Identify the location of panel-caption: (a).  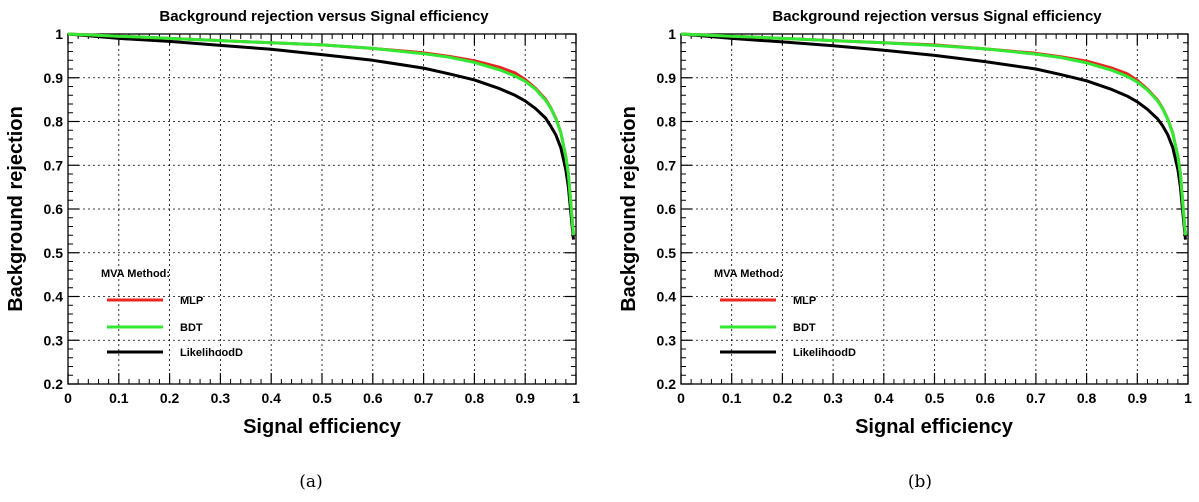
(310, 482).